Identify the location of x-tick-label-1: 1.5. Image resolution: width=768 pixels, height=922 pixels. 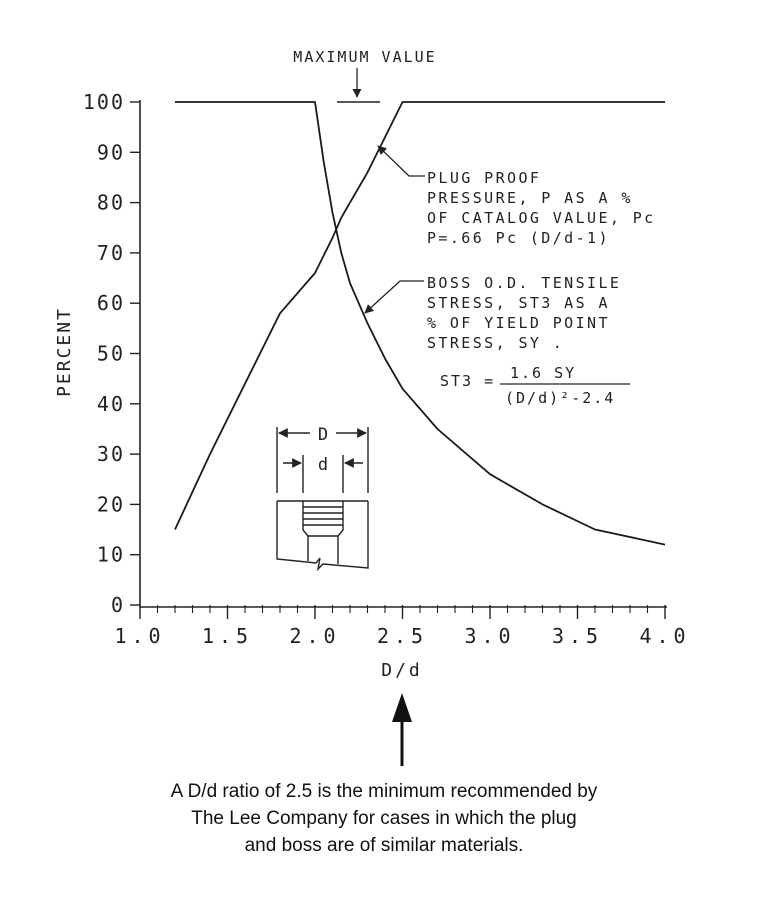
(227, 636).